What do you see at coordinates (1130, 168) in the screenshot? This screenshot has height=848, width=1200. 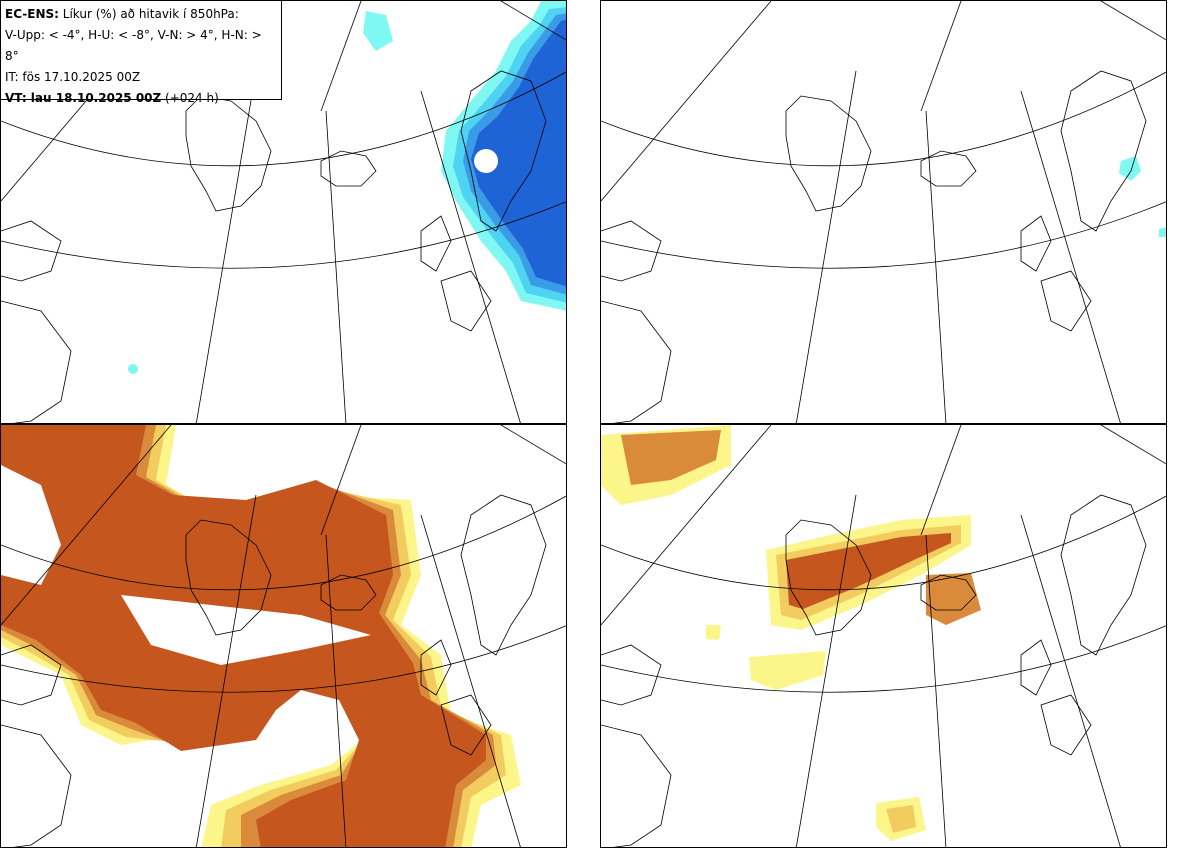 I see `prob-blob-blue-small` at bounding box center [1130, 168].